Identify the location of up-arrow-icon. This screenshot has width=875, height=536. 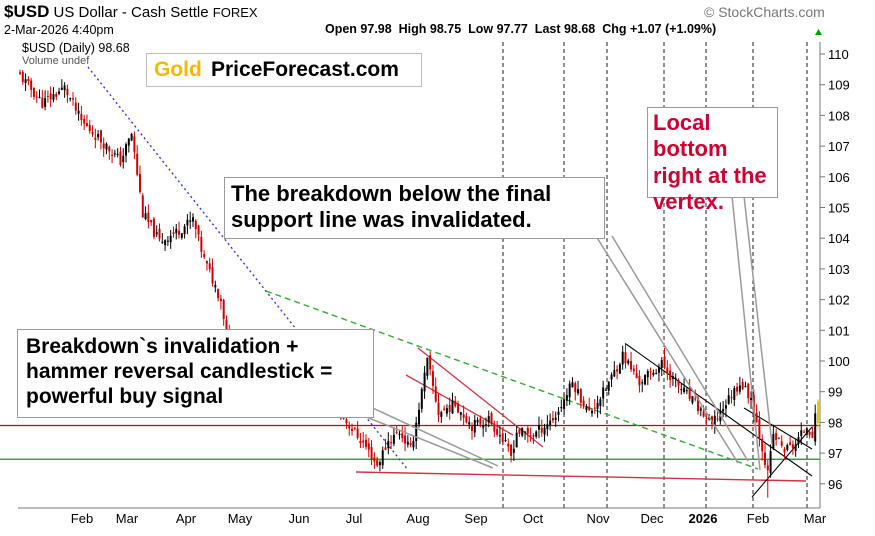
(818, 32).